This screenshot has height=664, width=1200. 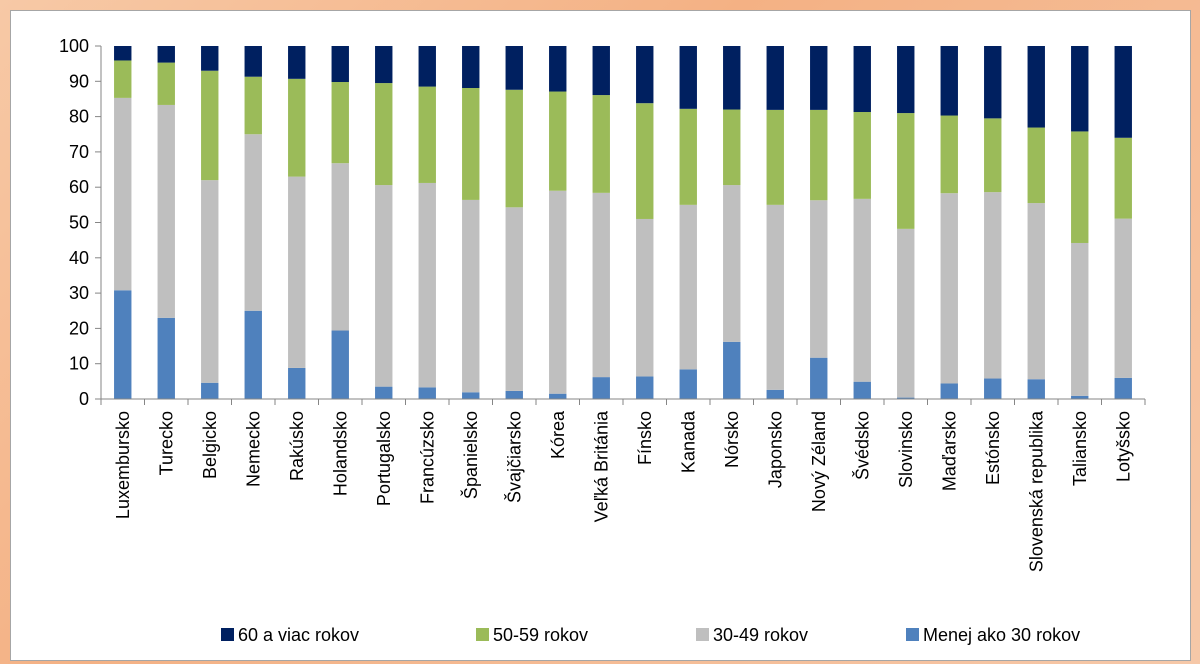 I want to click on y-tick-label: 100, so click(x=74, y=46).